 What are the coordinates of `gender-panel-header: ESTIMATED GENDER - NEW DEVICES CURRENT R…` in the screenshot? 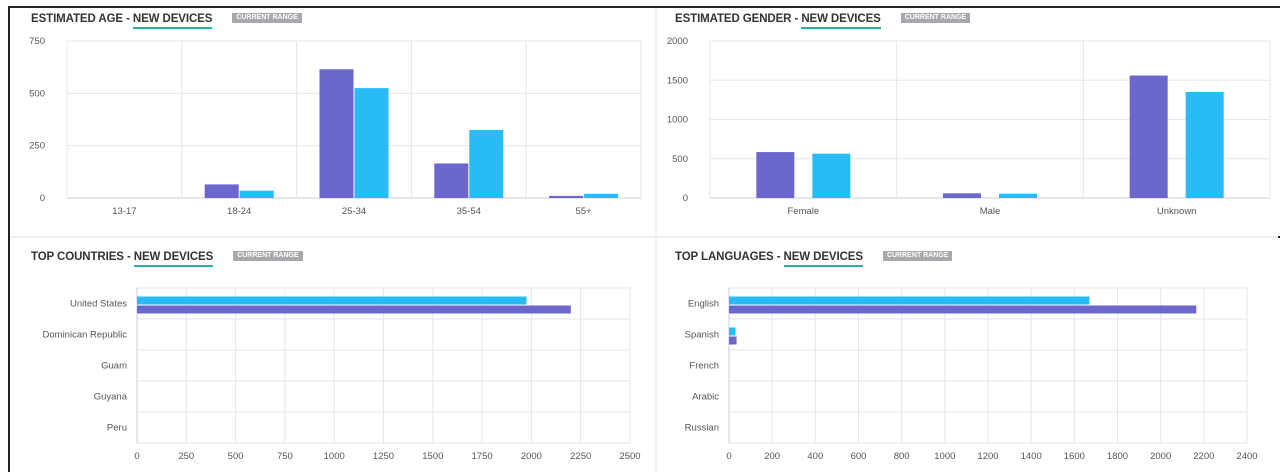 It's located at (823, 23).